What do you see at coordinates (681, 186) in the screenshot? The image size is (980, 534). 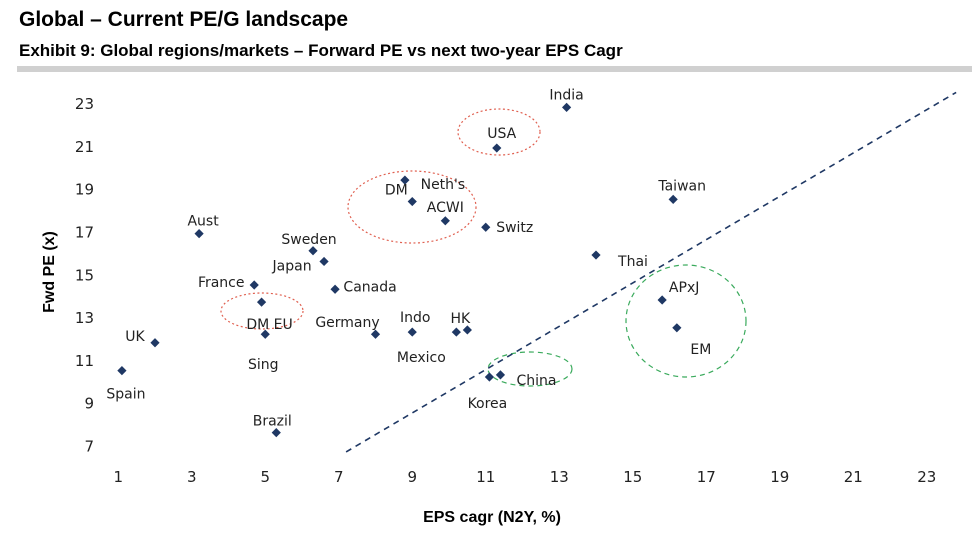 I see `point-label-taiwan: Taiwan` at bounding box center [681, 186].